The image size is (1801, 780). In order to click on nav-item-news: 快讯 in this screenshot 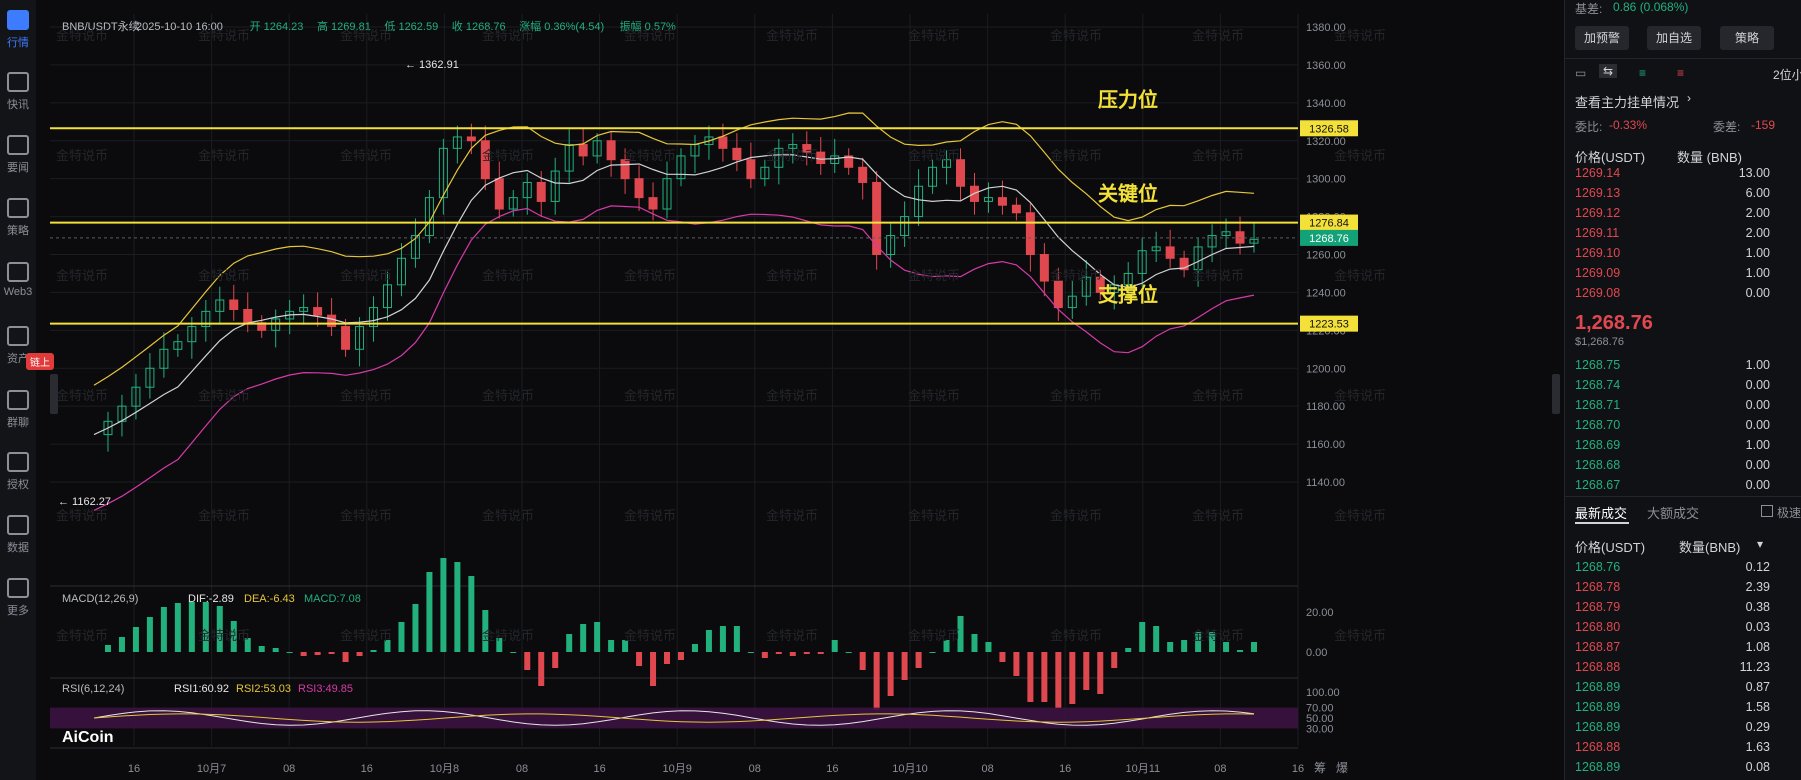, I will do `click(18, 92)`.